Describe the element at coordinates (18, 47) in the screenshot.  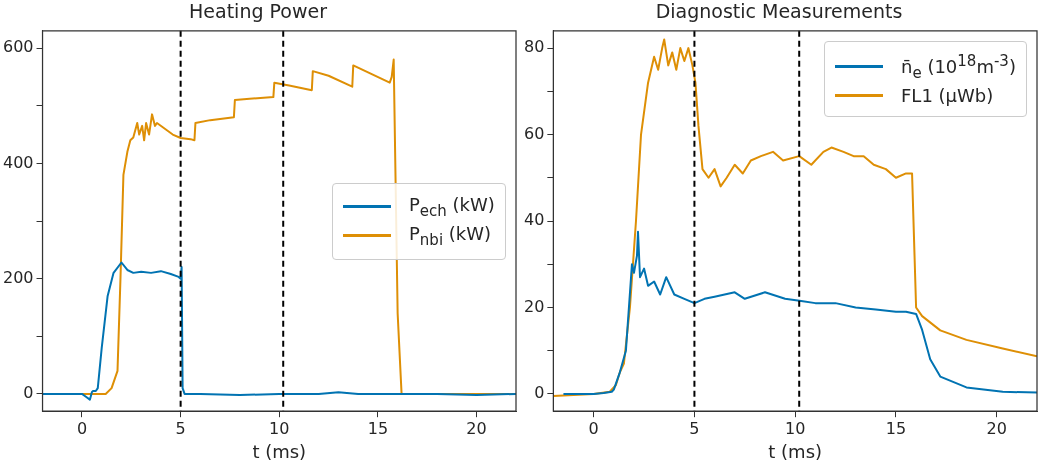
I see `y-tick-label: 600` at that location.